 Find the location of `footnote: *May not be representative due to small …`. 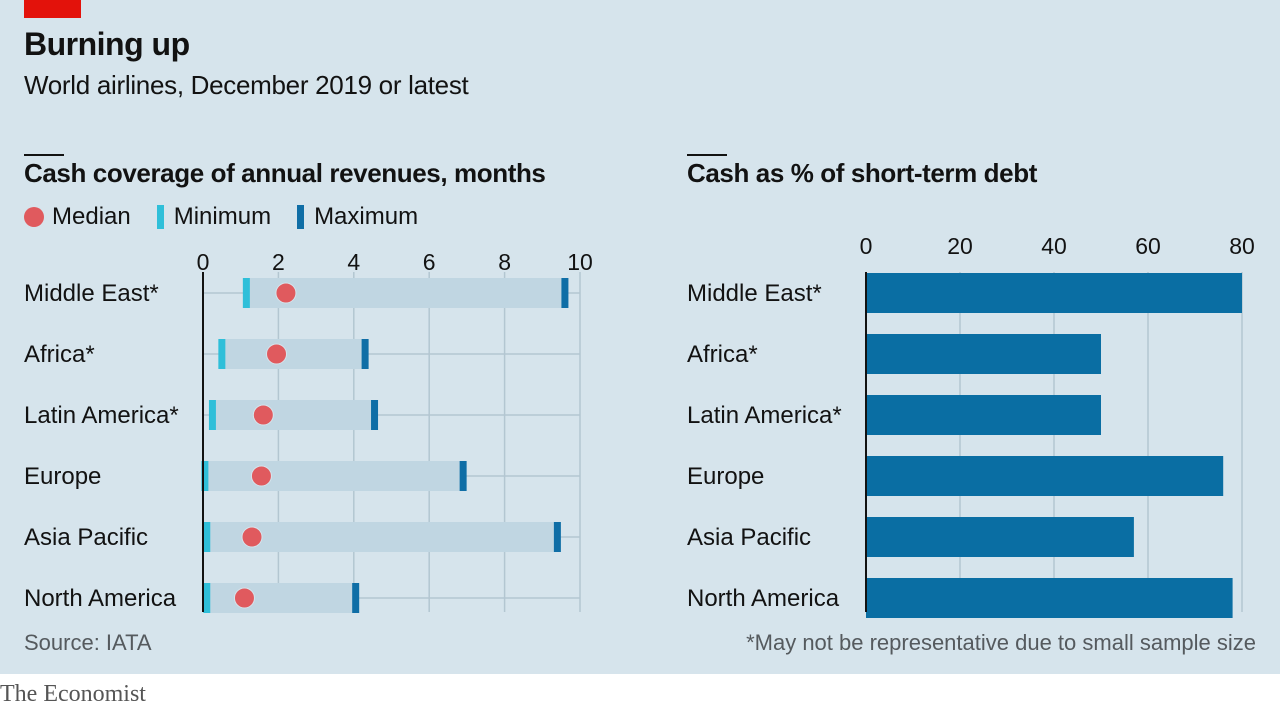

footnote: *May not be representative due to small … is located at coordinates (1001, 642).